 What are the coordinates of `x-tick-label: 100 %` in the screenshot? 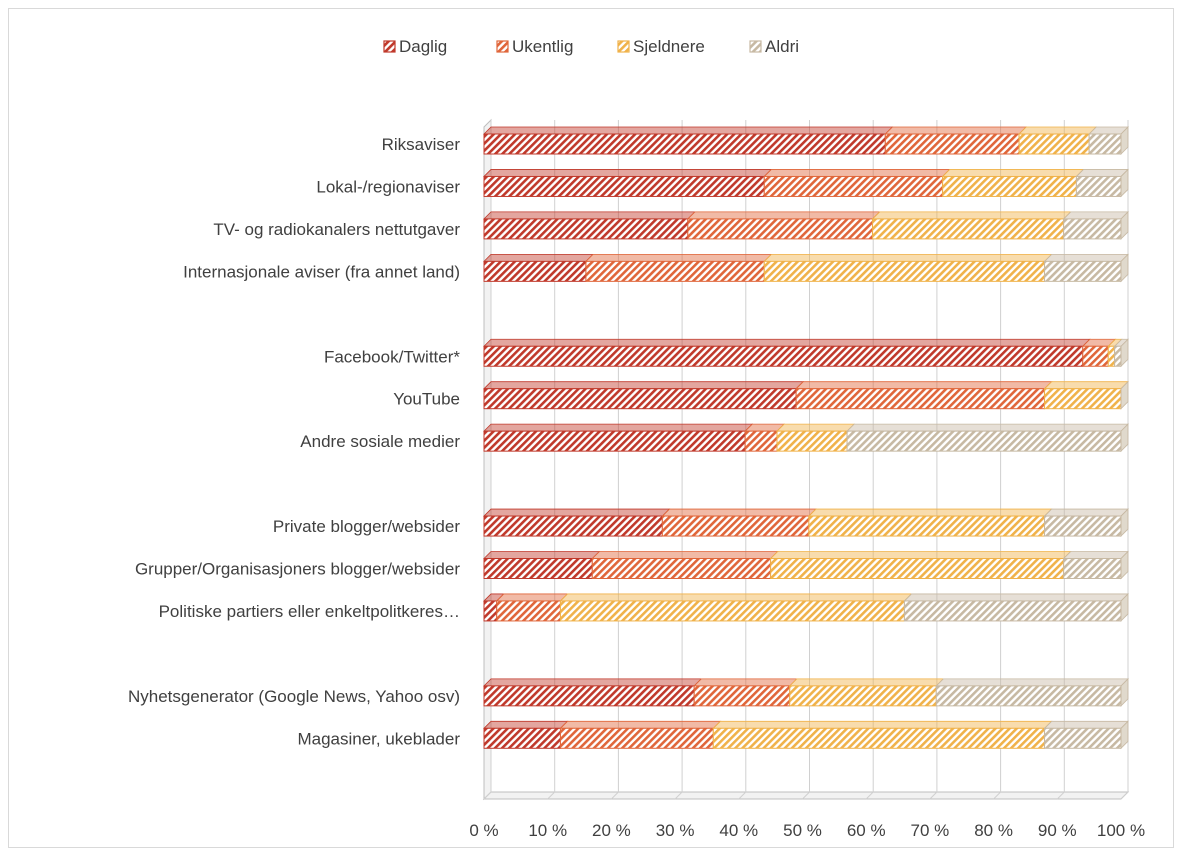 It's located at (1121, 830).